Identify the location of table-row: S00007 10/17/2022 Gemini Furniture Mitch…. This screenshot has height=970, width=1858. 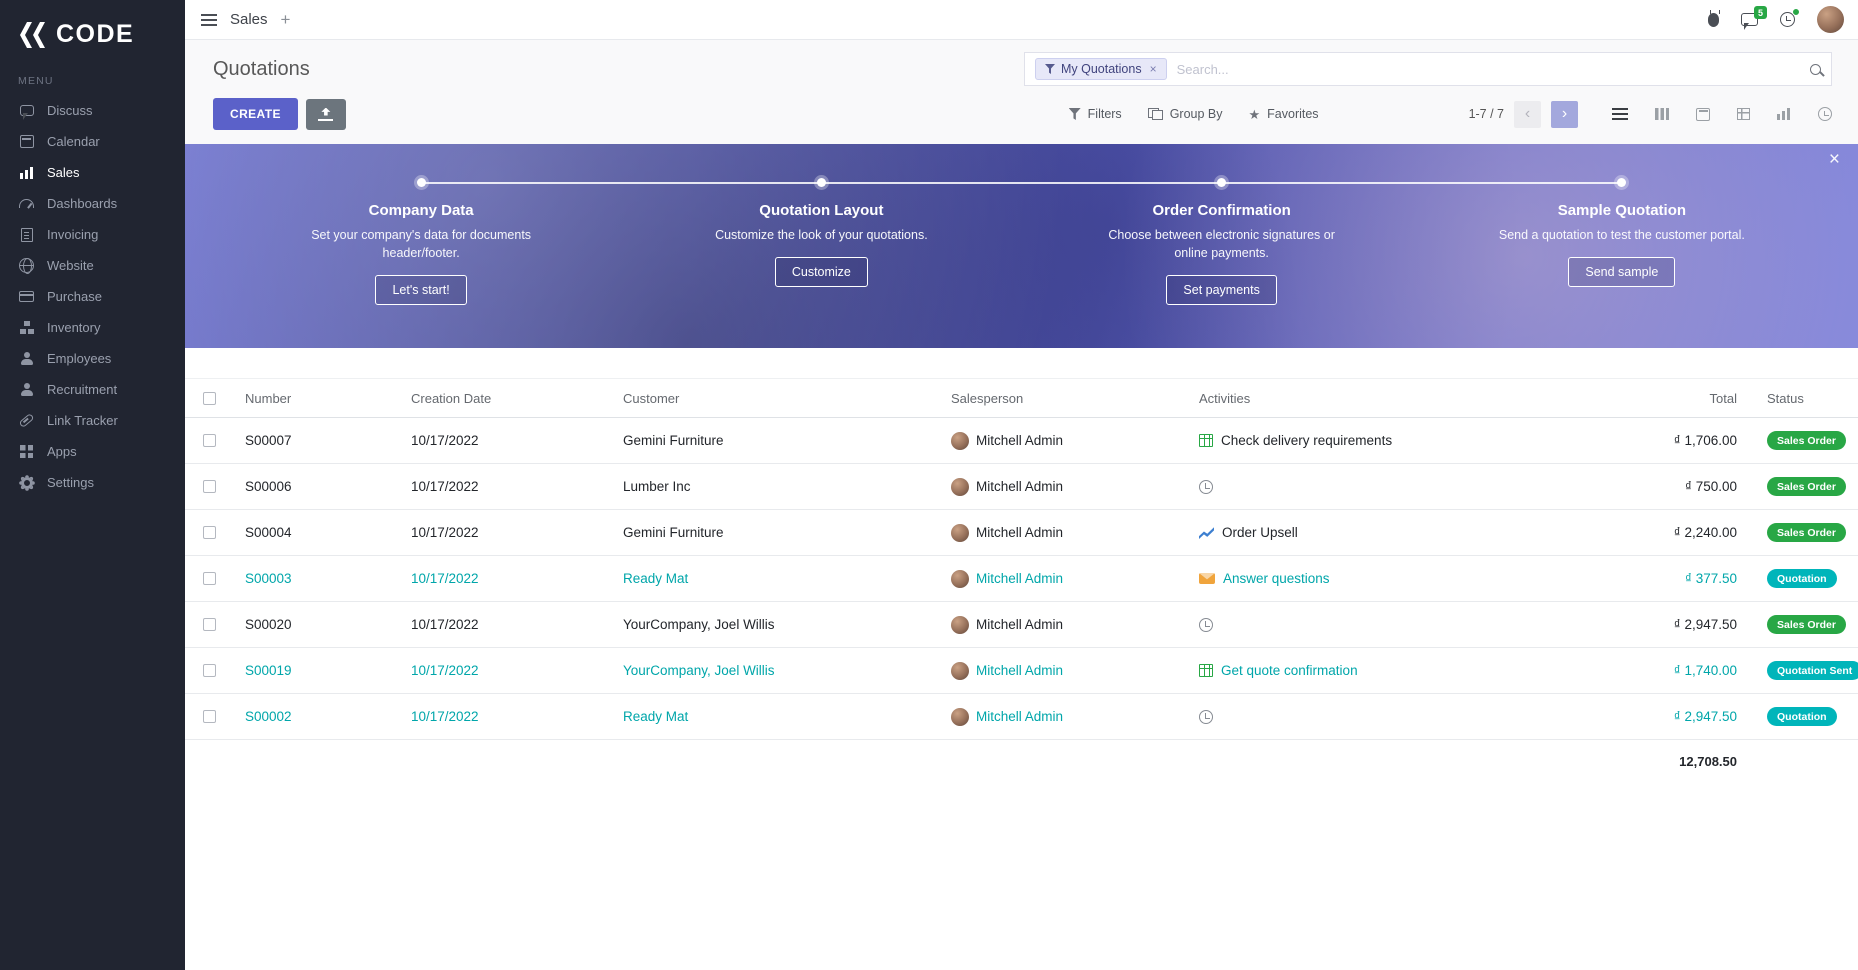
(1021, 441).